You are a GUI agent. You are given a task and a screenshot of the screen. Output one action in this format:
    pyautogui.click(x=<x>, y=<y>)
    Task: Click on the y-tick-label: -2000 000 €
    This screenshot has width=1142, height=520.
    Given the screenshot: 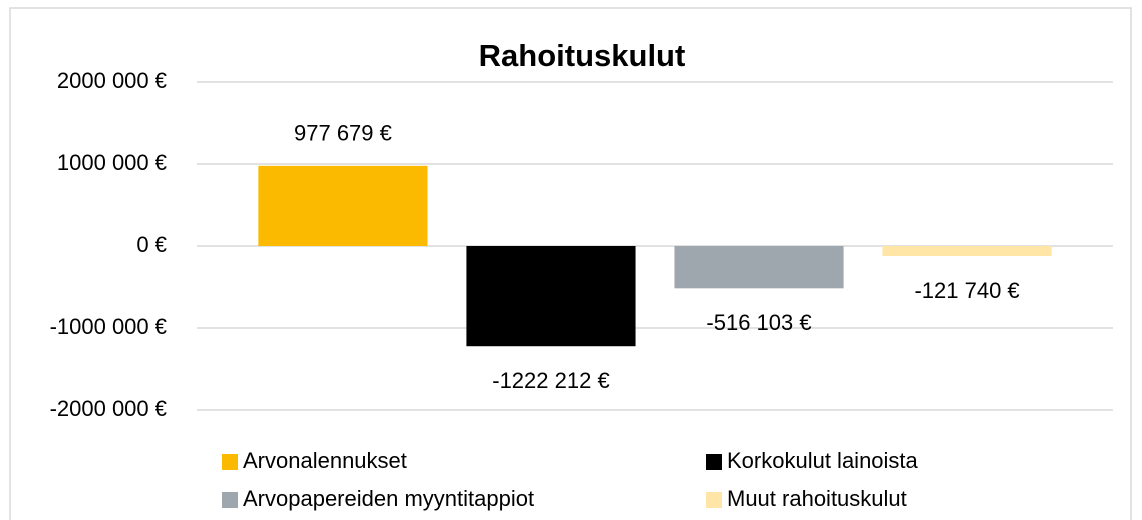 What is the action you would take?
    pyautogui.click(x=108, y=408)
    